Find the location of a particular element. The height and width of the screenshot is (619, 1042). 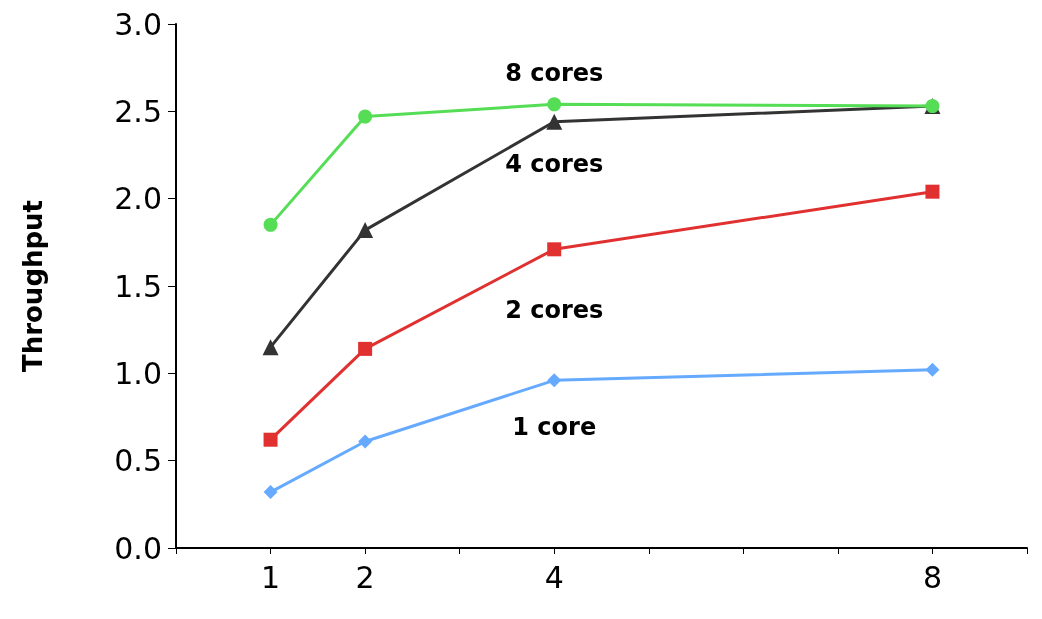

y-axis-title: Throughput is located at coordinates (33, 286).